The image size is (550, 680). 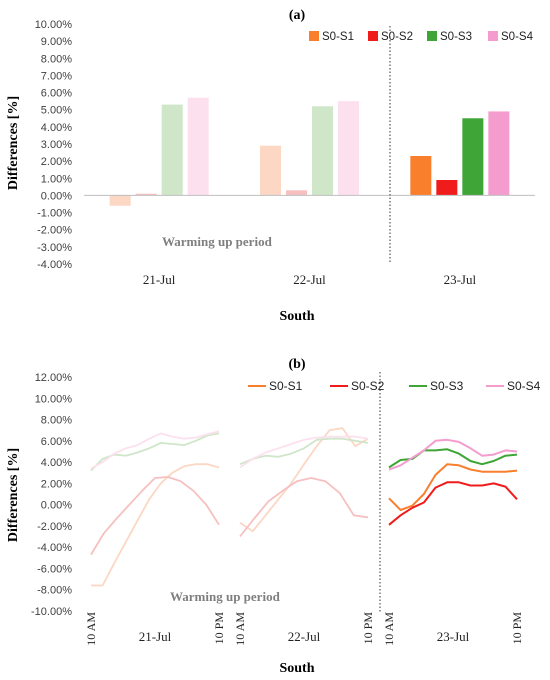 I want to click on legend-swatch-s0-s3, so click(x=432, y=36).